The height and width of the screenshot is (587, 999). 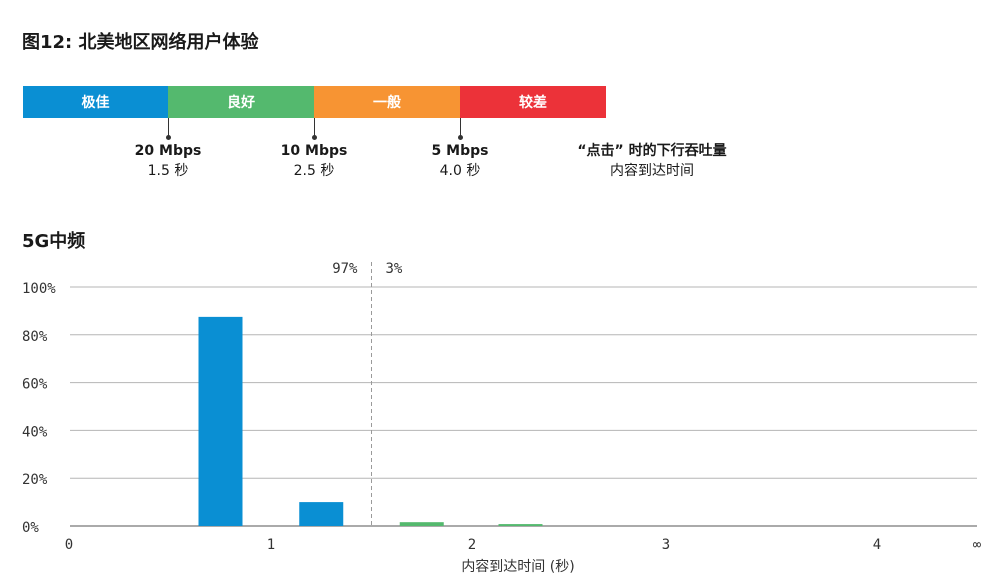 What do you see at coordinates (140, 42) in the screenshot?
I see `figure-title: 图12: 北美地区网络用户体验` at bounding box center [140, 42].